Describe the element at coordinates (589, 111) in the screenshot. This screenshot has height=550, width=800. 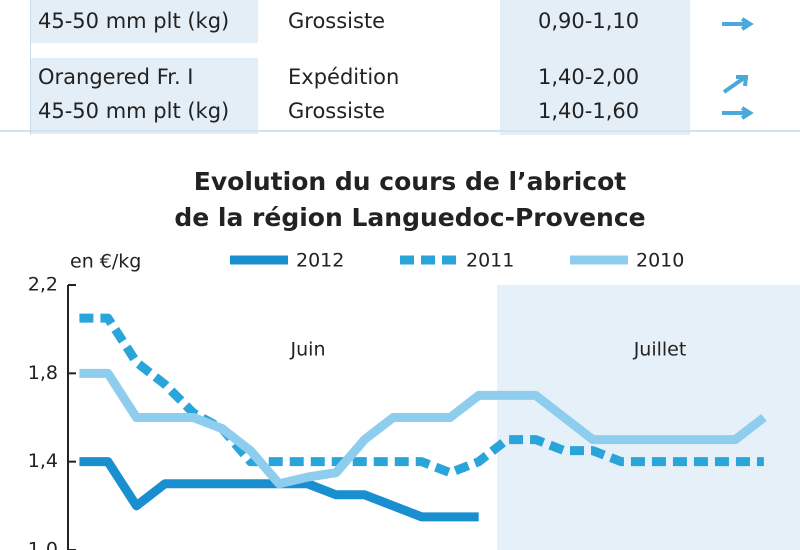
I see `price: 1,40-1,60` at that location.